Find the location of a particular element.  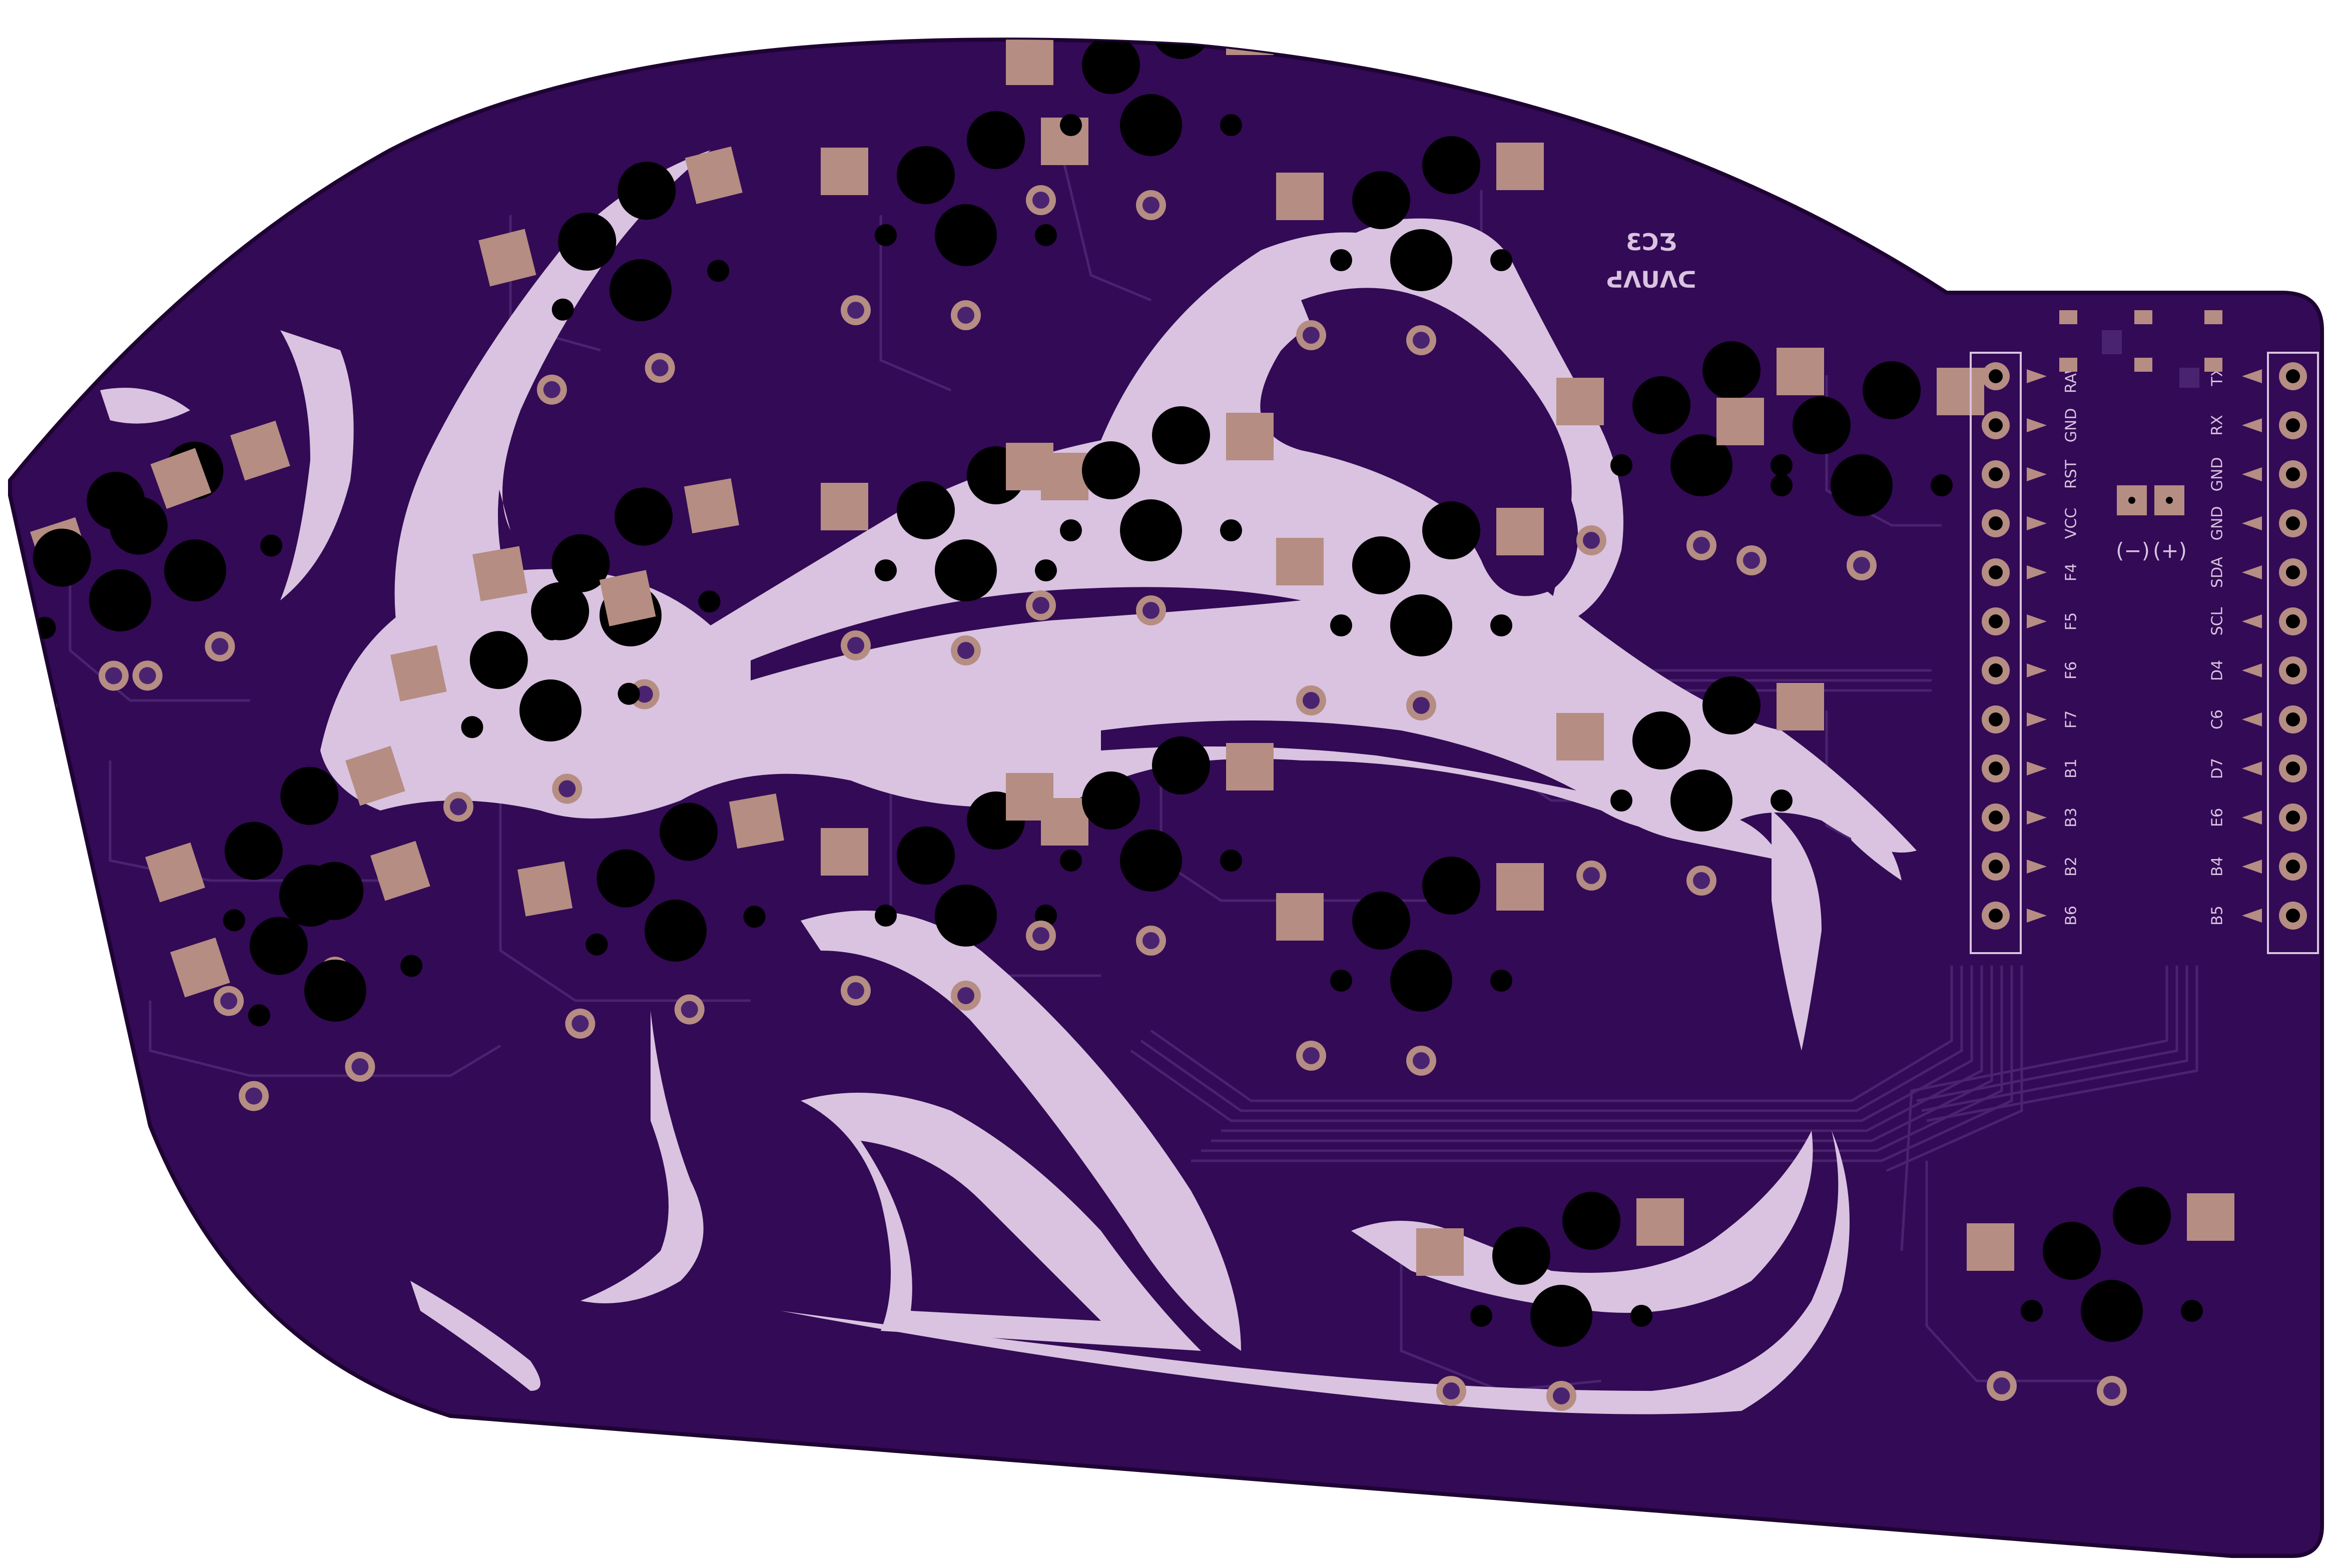

right-header-pins is located at coordinates (2275, 646).